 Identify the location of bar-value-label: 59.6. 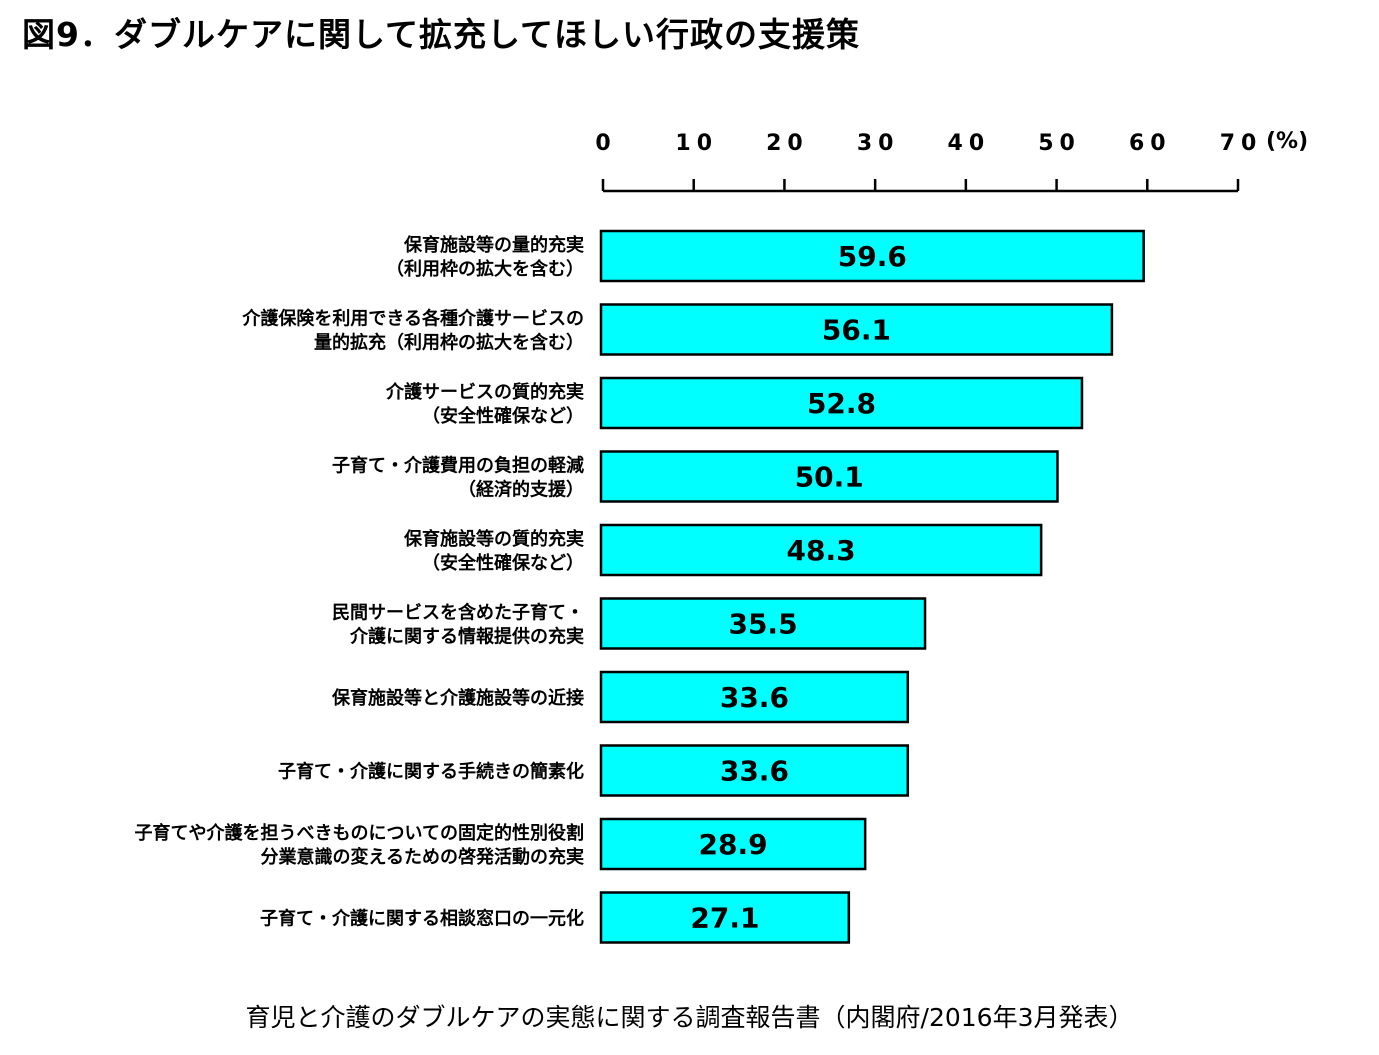
(872, 256).